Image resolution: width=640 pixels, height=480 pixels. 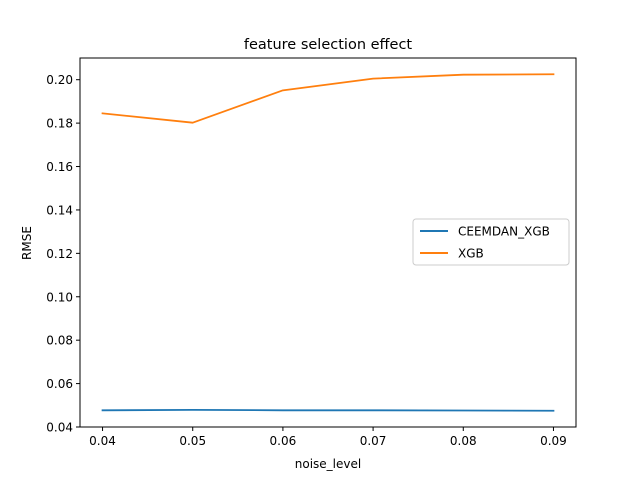 I want to click on x-tick-label: 0.07, so click(x=373, y=441).